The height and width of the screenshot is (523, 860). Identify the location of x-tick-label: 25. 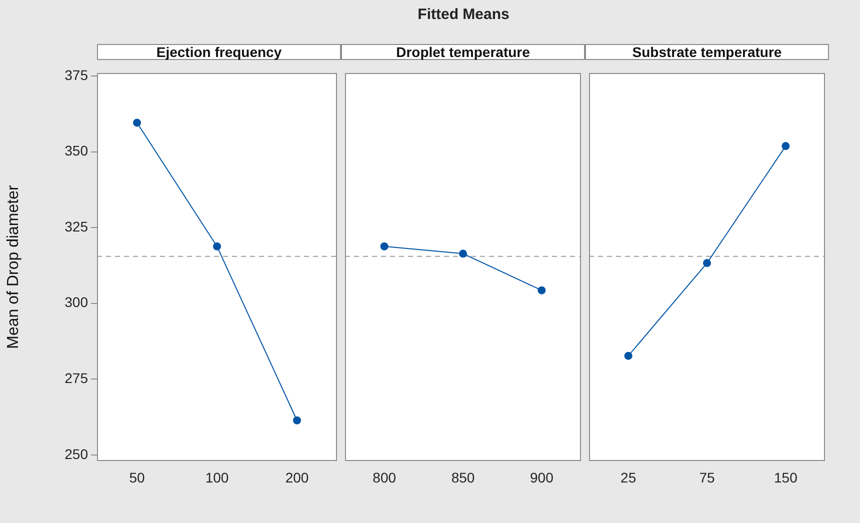
(628, 477).